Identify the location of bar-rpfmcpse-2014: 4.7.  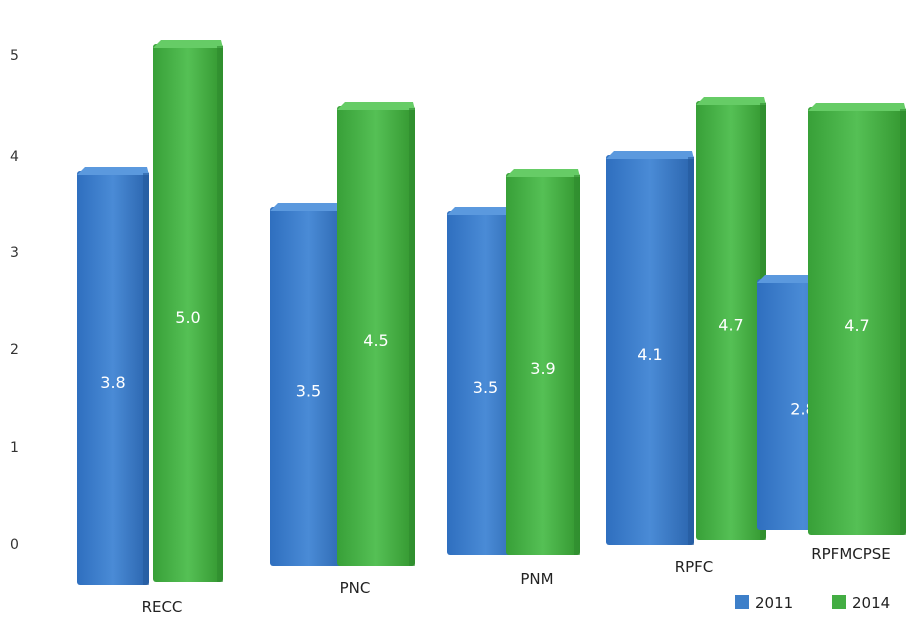
(857, 319).